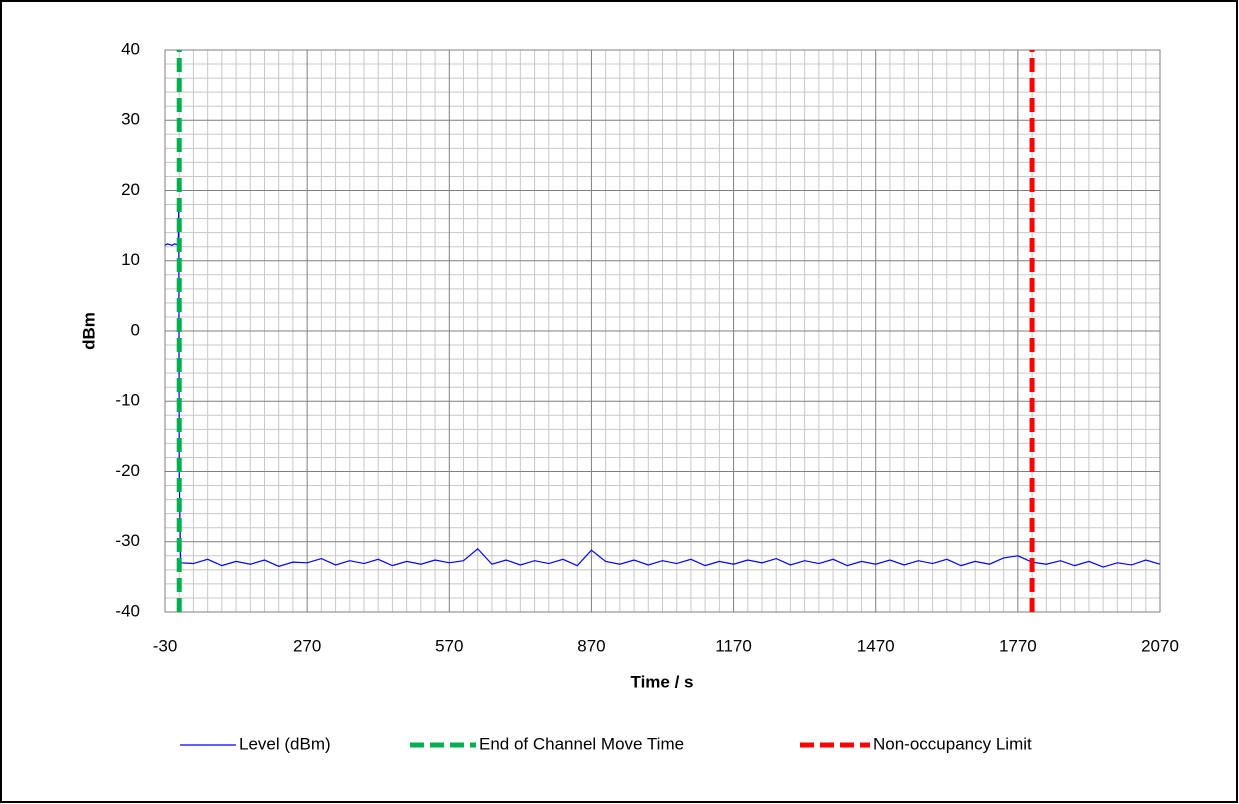 The height and width of the screenshot is (804, 1239). Describe the element at coordinates (307, 645) in the screenshot. I see `x-tick-label: 270` at that location.